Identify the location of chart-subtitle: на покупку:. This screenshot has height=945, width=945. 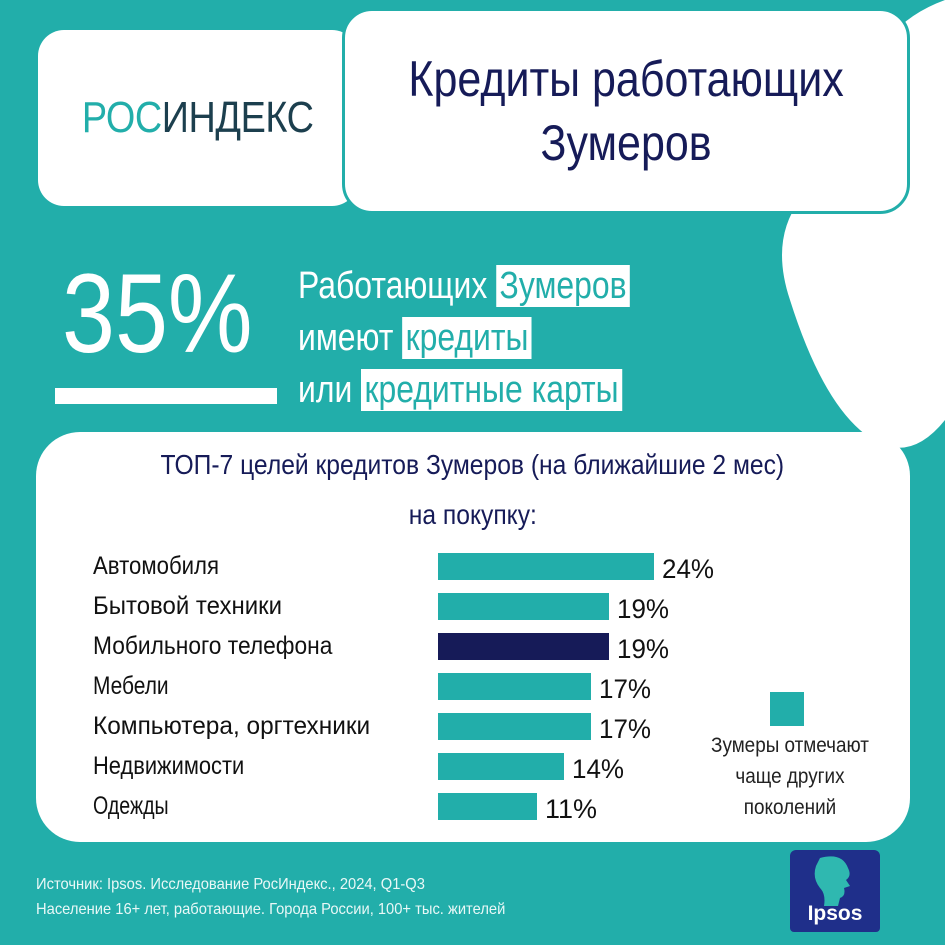
(472, 514).